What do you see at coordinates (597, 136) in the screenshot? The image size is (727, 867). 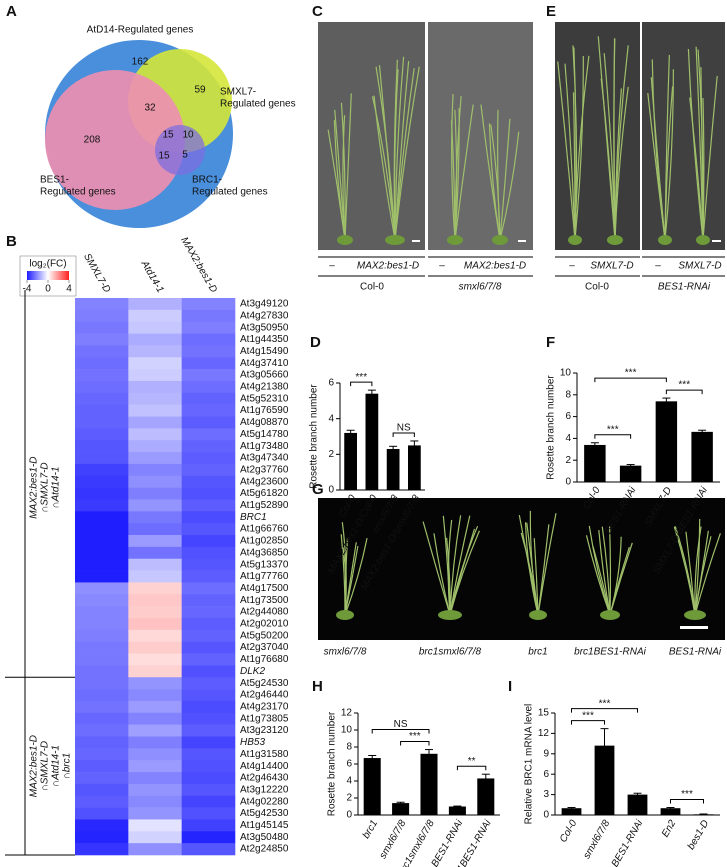 I see `photo` at bounding box center [597, 136].